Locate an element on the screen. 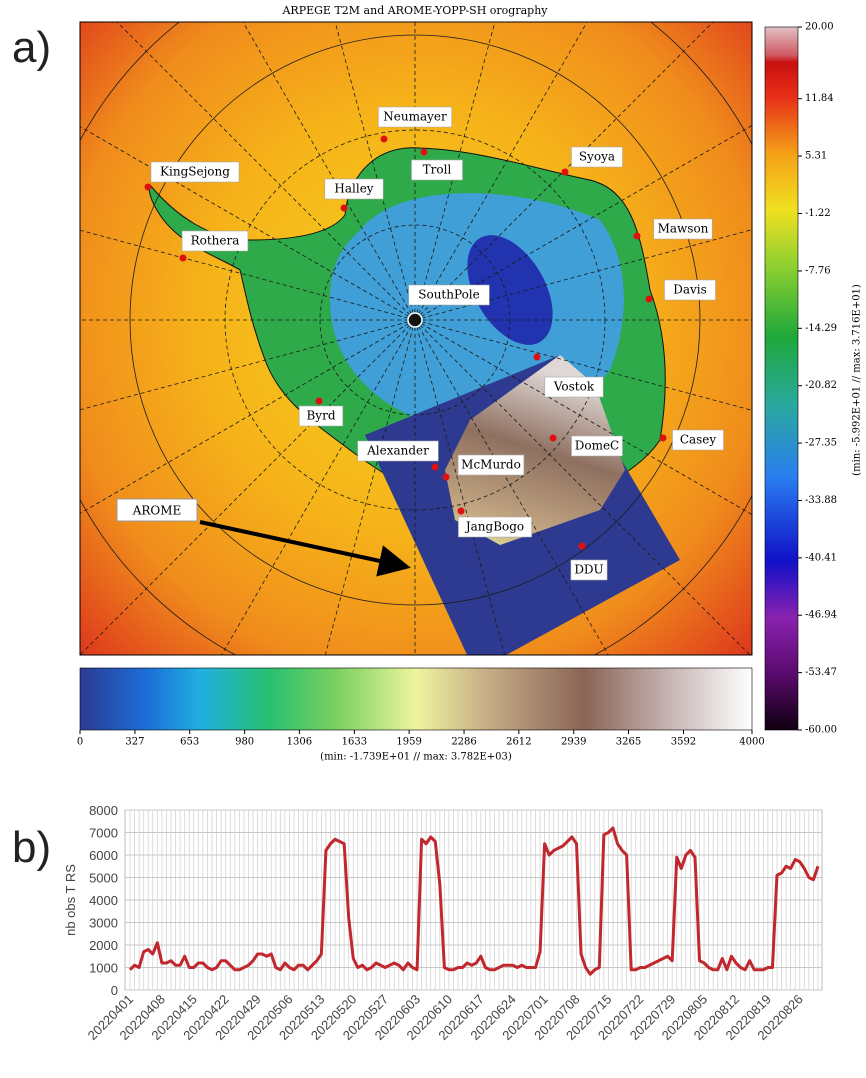 The width and height of the screenshot is (866, 1078). orography-colorbar is located at coordinates (416, 699).